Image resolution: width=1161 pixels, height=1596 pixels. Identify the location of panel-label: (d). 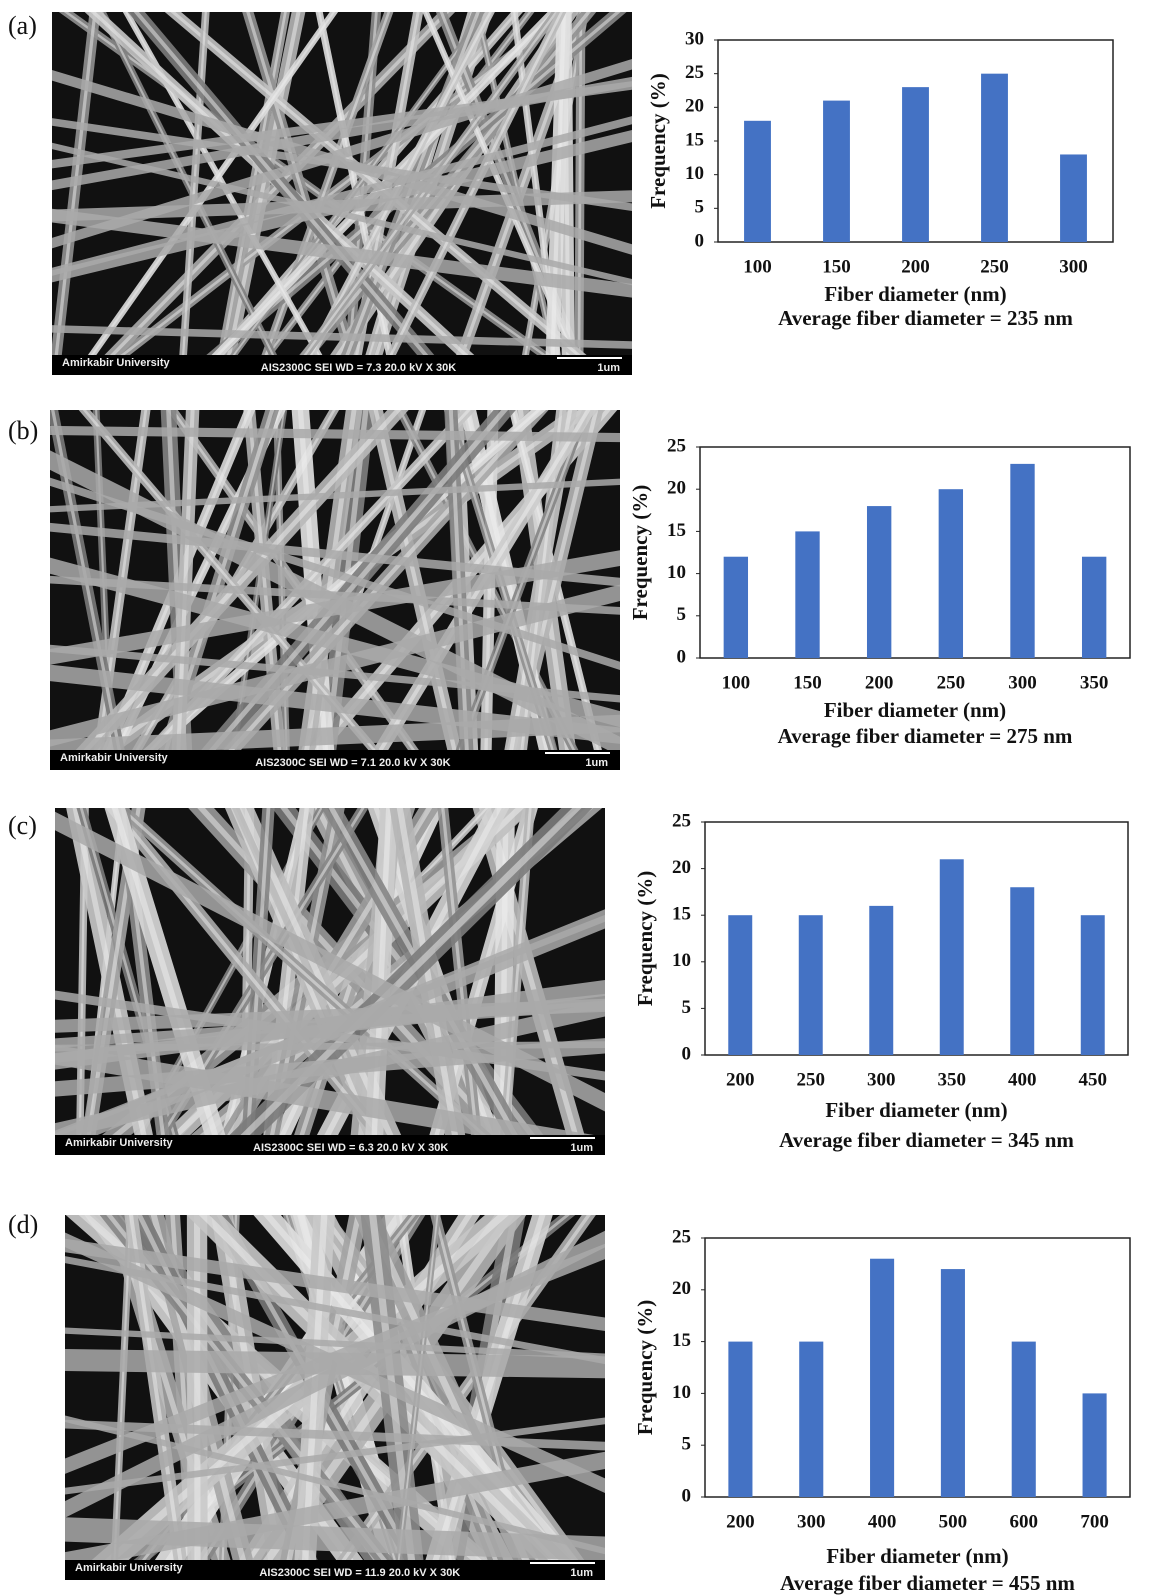
(23, 1224).